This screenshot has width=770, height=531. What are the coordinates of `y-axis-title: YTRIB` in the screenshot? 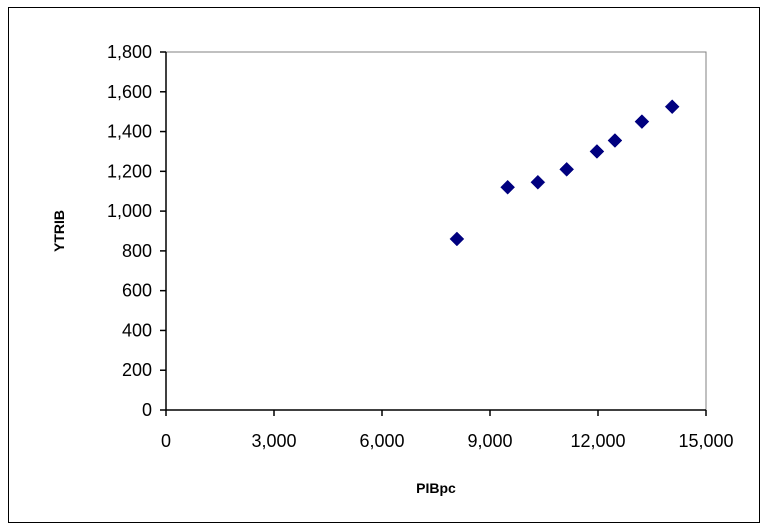 It's located at (59, 231).